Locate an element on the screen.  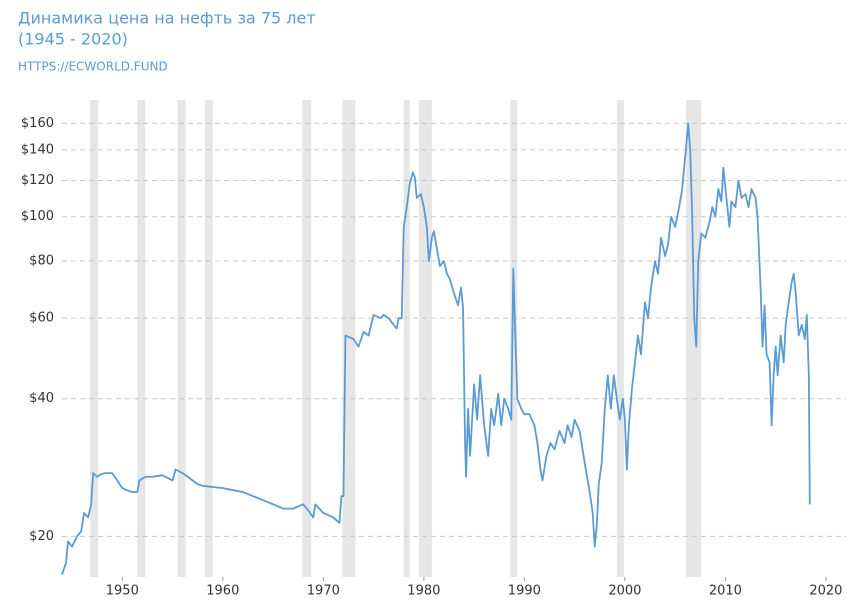
x-tick-label: 2000 is located at coordinates (624, 591).